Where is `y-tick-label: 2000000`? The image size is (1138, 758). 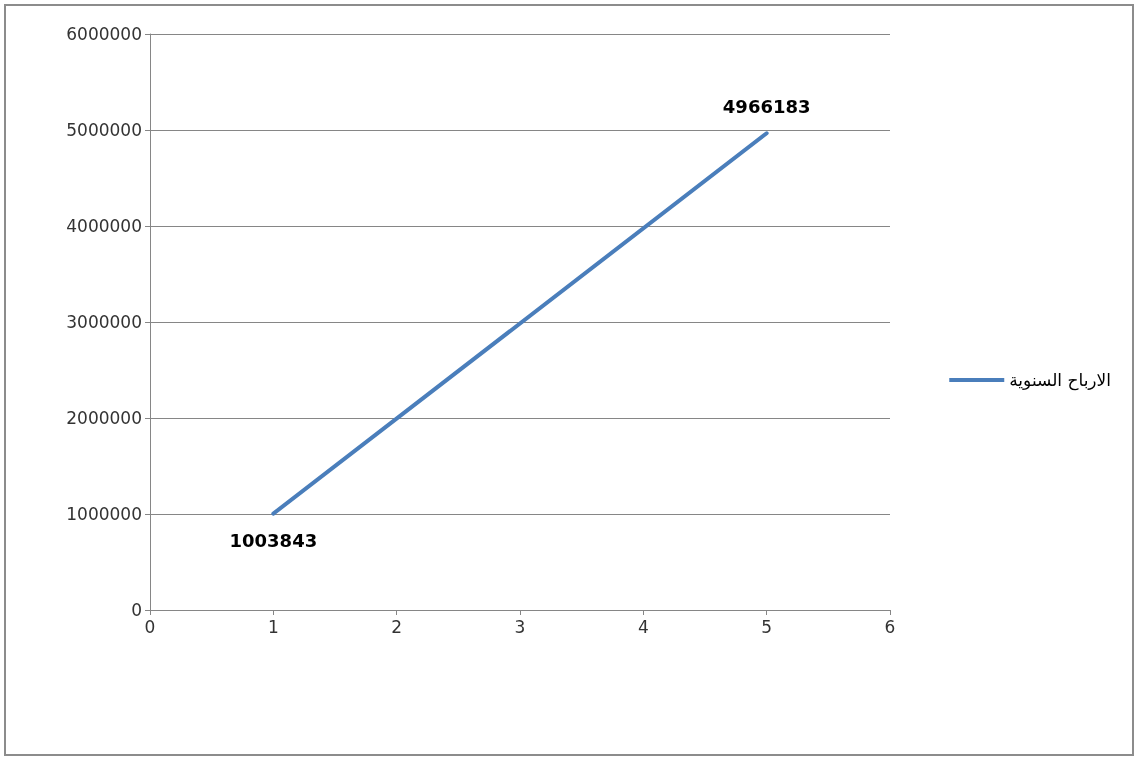
y-tick-label: 2000000 is located at coordinates (104, 418).